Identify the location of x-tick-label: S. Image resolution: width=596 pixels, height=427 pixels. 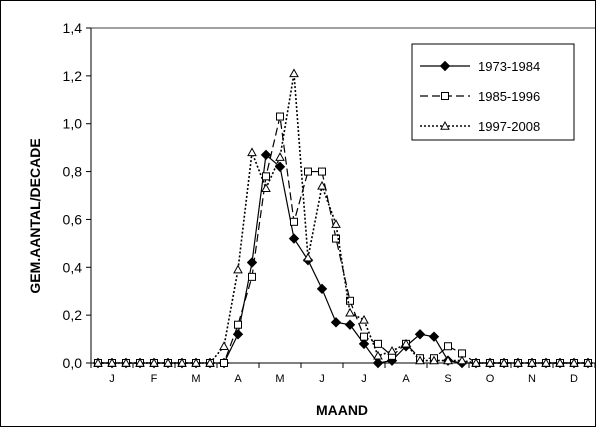
(447, 379).